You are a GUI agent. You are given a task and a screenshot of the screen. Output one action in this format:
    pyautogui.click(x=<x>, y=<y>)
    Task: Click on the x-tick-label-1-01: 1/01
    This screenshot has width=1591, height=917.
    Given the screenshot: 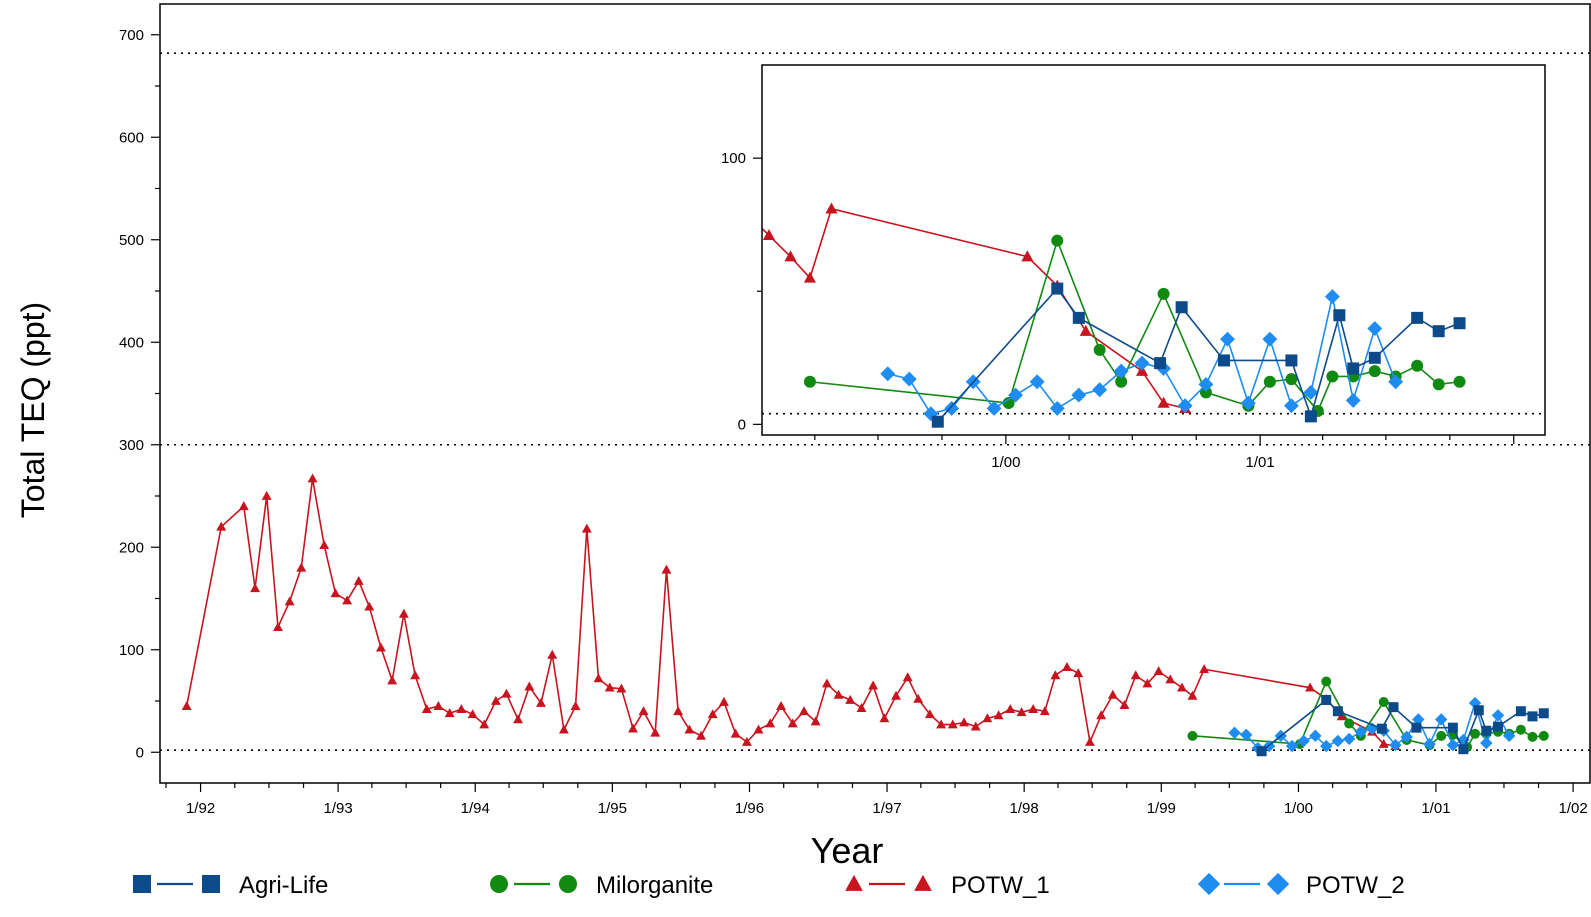 What is the action you would take?
    pyautogui.click(x=1435, y=808)
    